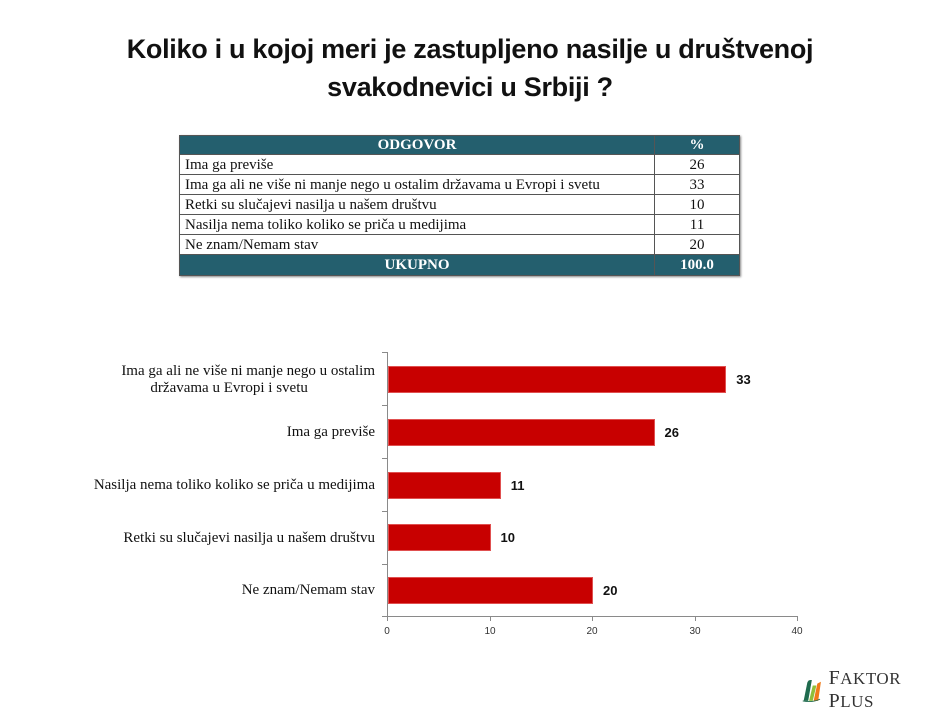 This screenshot has height=708, width=940. What do you see at coordinates (308, 590) in the screenshot?
I see `category-label: Ne znam/Nemam stav` at bounding box center [308, 590].